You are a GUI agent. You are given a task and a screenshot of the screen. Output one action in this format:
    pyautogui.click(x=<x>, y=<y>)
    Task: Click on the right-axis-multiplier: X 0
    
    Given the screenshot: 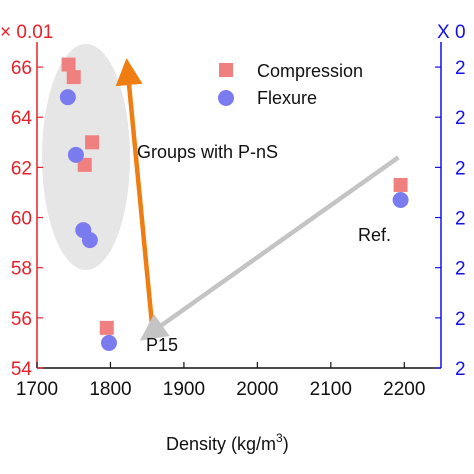 What is the action you would take?
    pyautogui.click(x=451, y=32)
    